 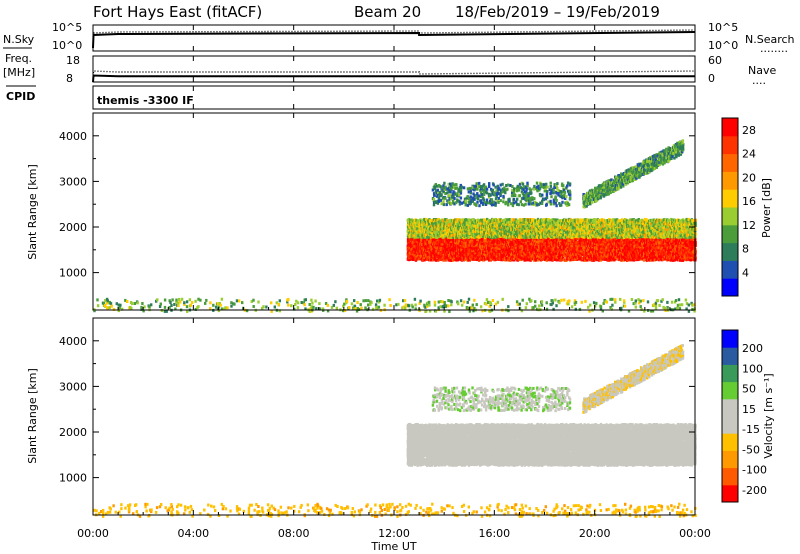 I want to click on title-beam: Beam 20, so click(x=387, y=12).